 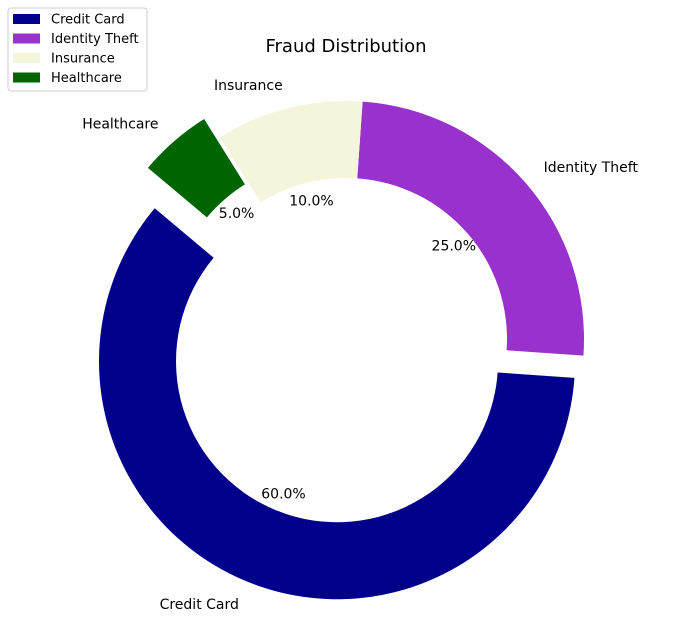 I want to click on pct-label-credit-card: 60.0%, so click(x=283, y=495).